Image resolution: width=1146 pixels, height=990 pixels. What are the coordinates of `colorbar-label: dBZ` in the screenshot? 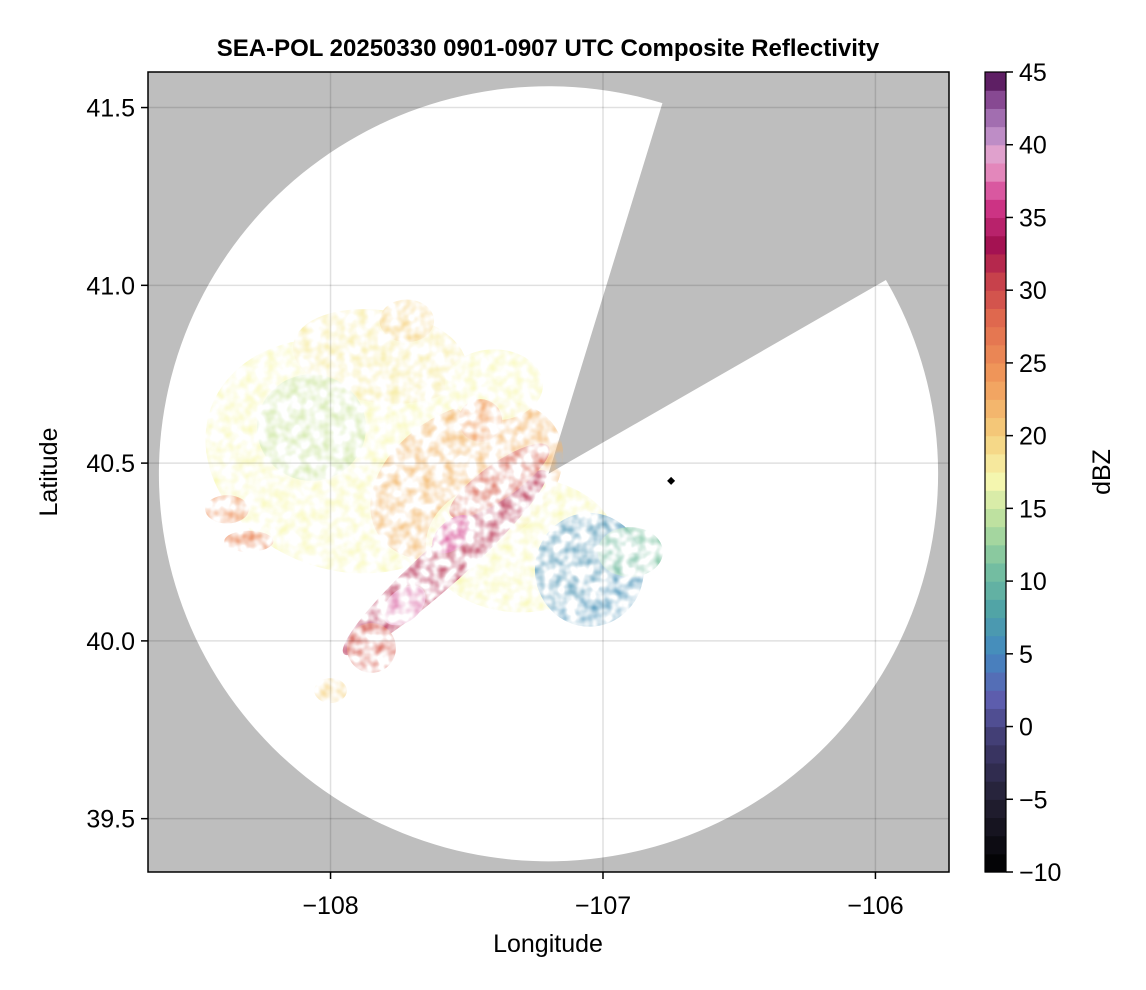 It's located at (1102, 472).